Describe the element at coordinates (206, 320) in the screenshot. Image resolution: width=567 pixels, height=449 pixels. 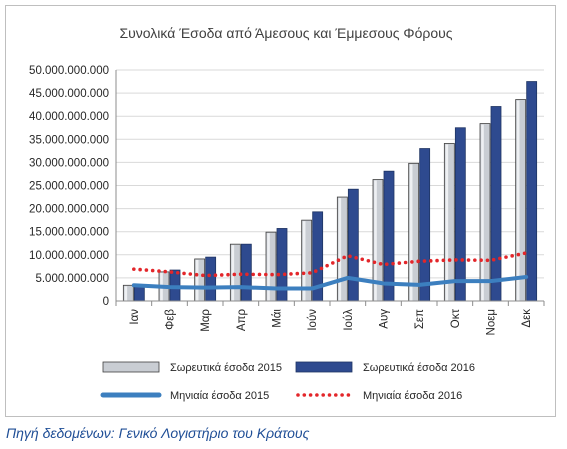
I see `x-tick-label: Μαρ` at that location.